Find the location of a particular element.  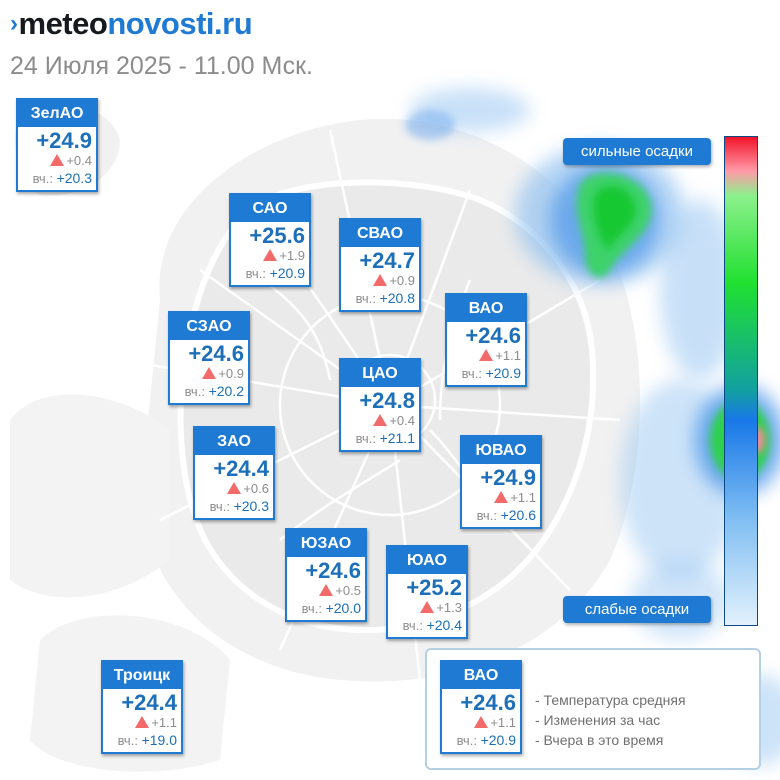

light-precipitation-label: слабые осадки is located at coordinates (637, 609).